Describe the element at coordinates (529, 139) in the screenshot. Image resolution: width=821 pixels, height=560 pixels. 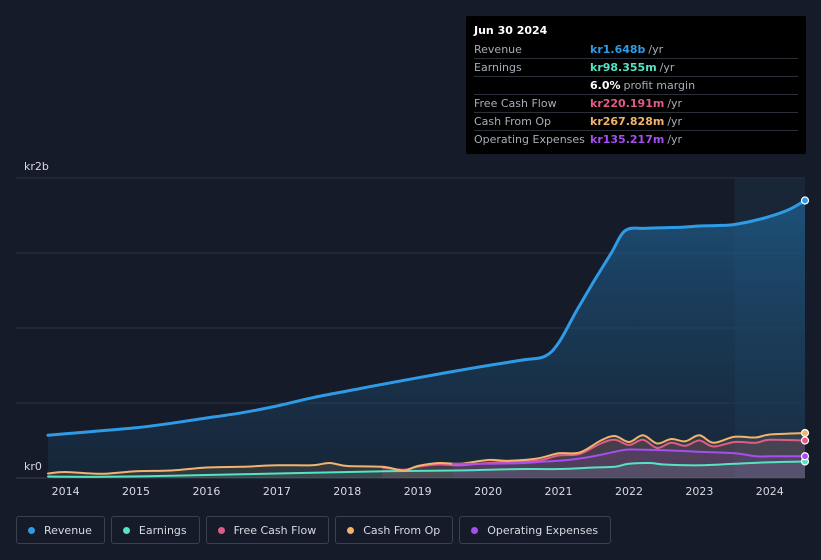
I see `tooltip-row-label: Operating Expenses` at that location.